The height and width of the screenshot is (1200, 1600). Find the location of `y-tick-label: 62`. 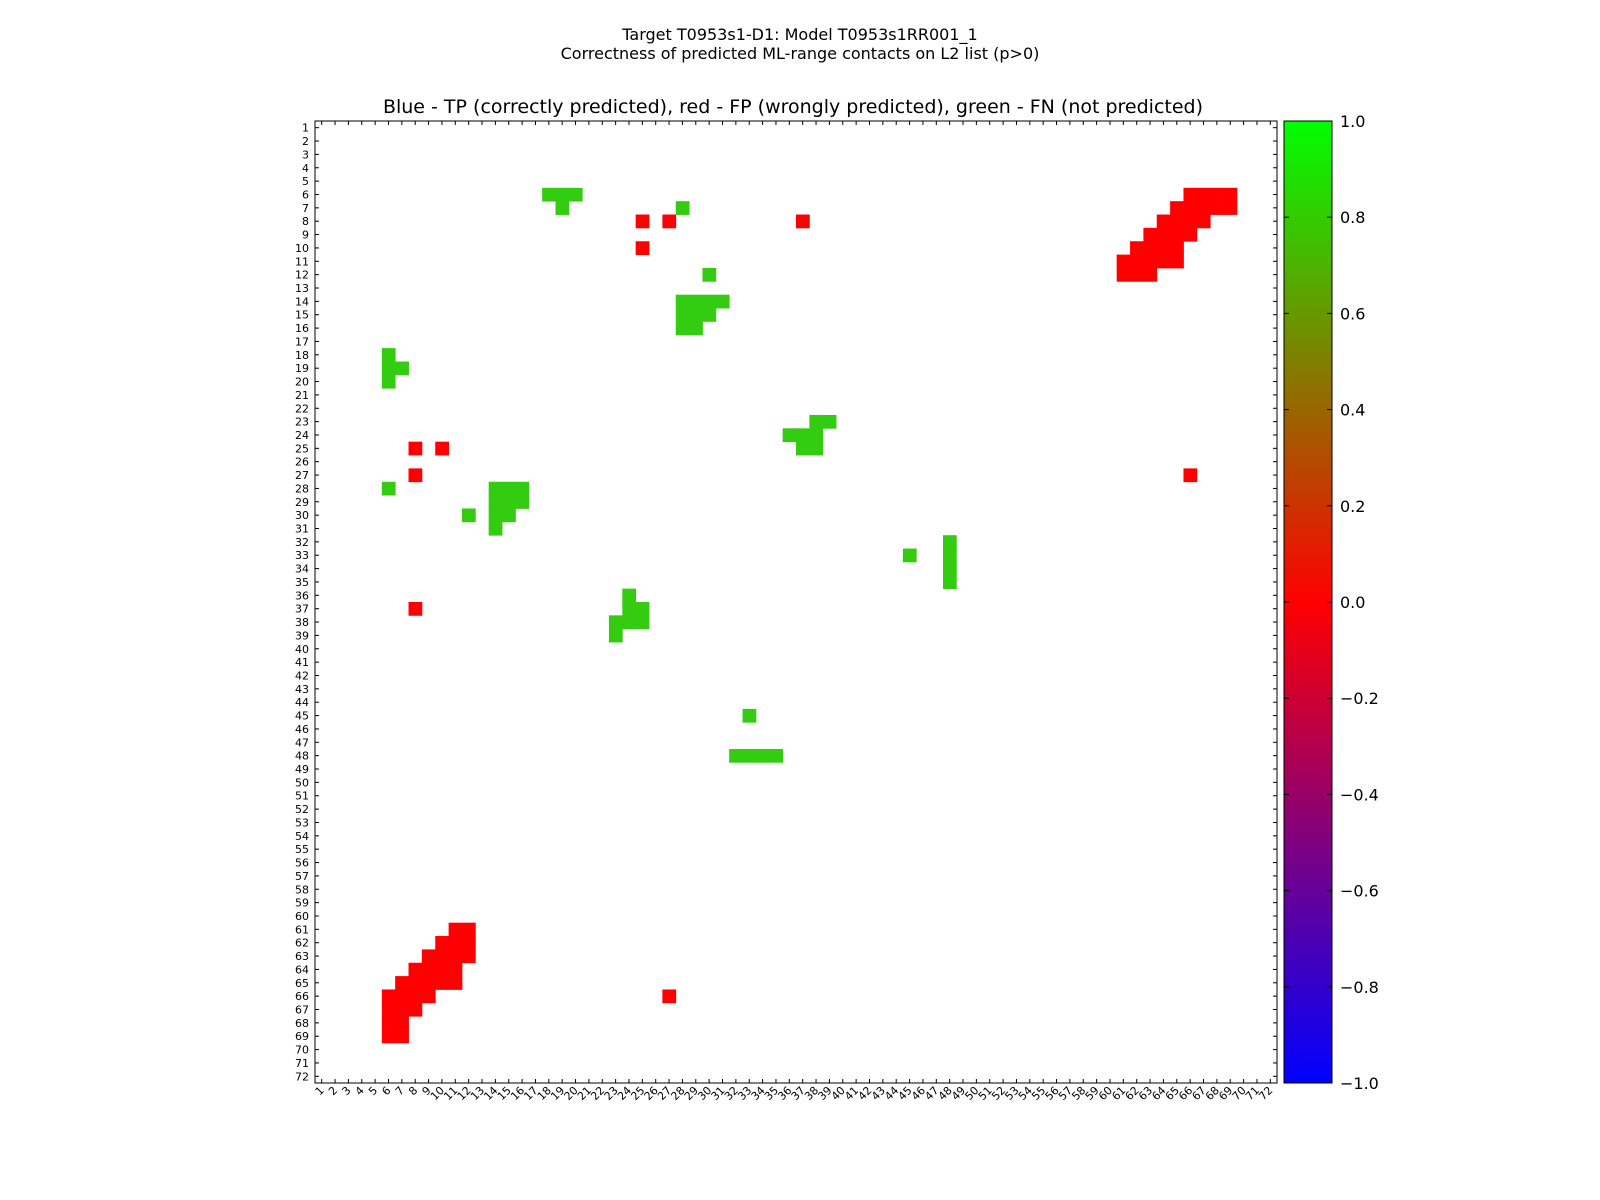

y-tick-label: 62 is located at coordinates (302, 943).